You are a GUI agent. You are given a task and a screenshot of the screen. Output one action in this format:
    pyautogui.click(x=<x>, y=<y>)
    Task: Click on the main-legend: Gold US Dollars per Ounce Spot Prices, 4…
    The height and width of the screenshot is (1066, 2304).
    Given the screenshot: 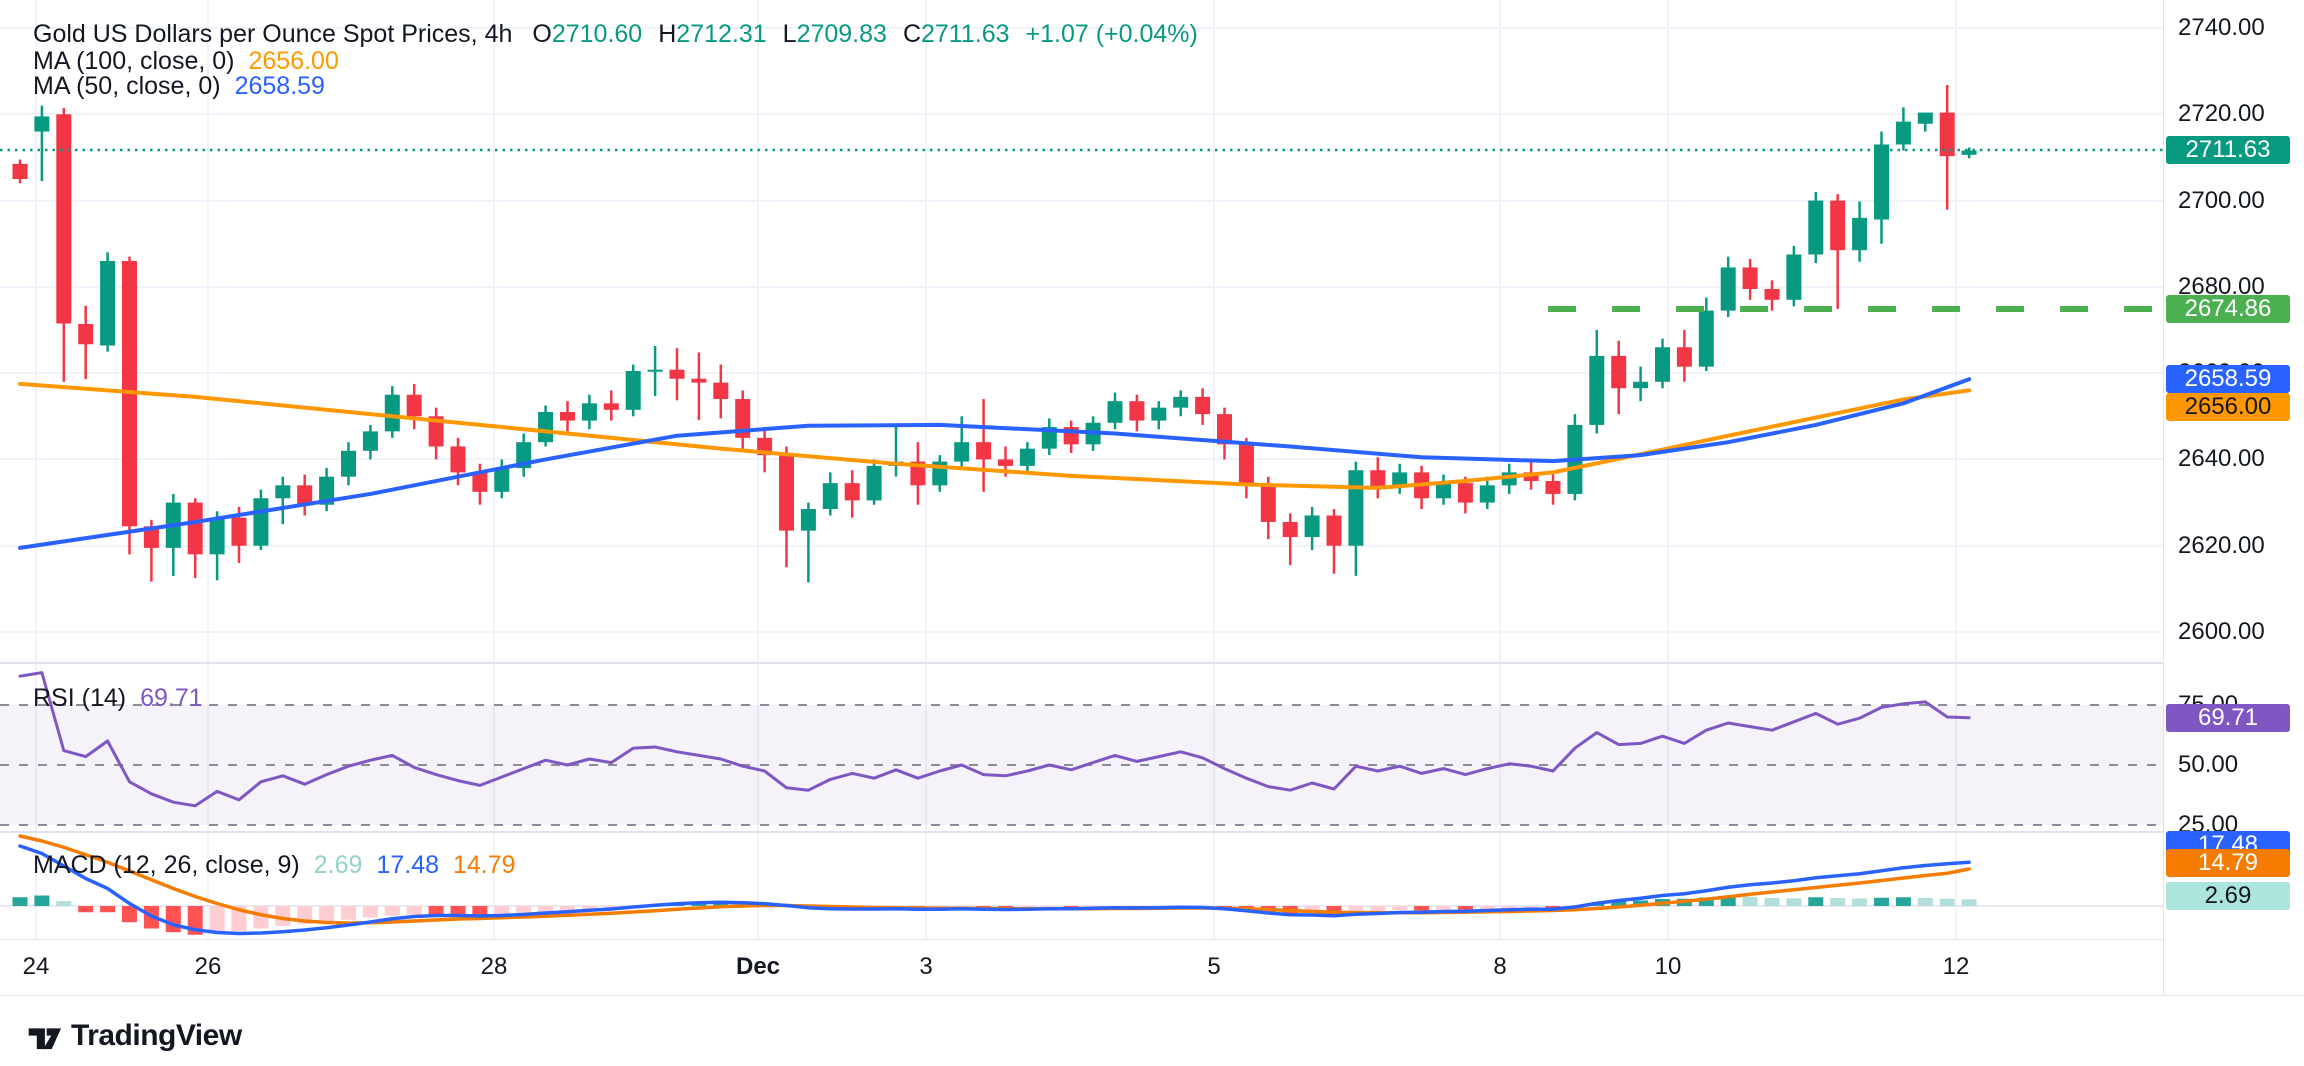 What is the action you would take?
    pyautogui.click(x=615, y=34)
    